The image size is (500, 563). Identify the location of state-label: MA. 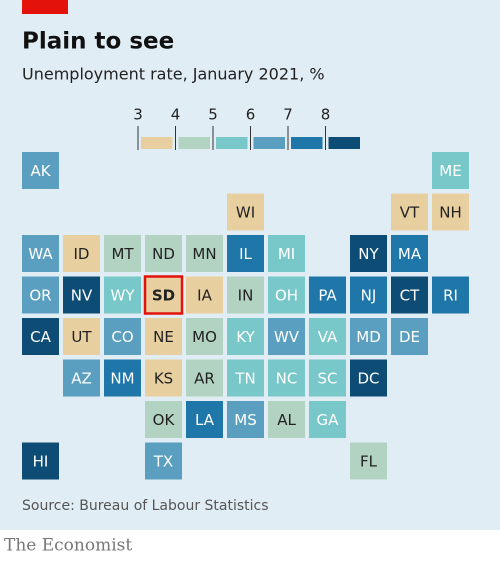
(410, 254).